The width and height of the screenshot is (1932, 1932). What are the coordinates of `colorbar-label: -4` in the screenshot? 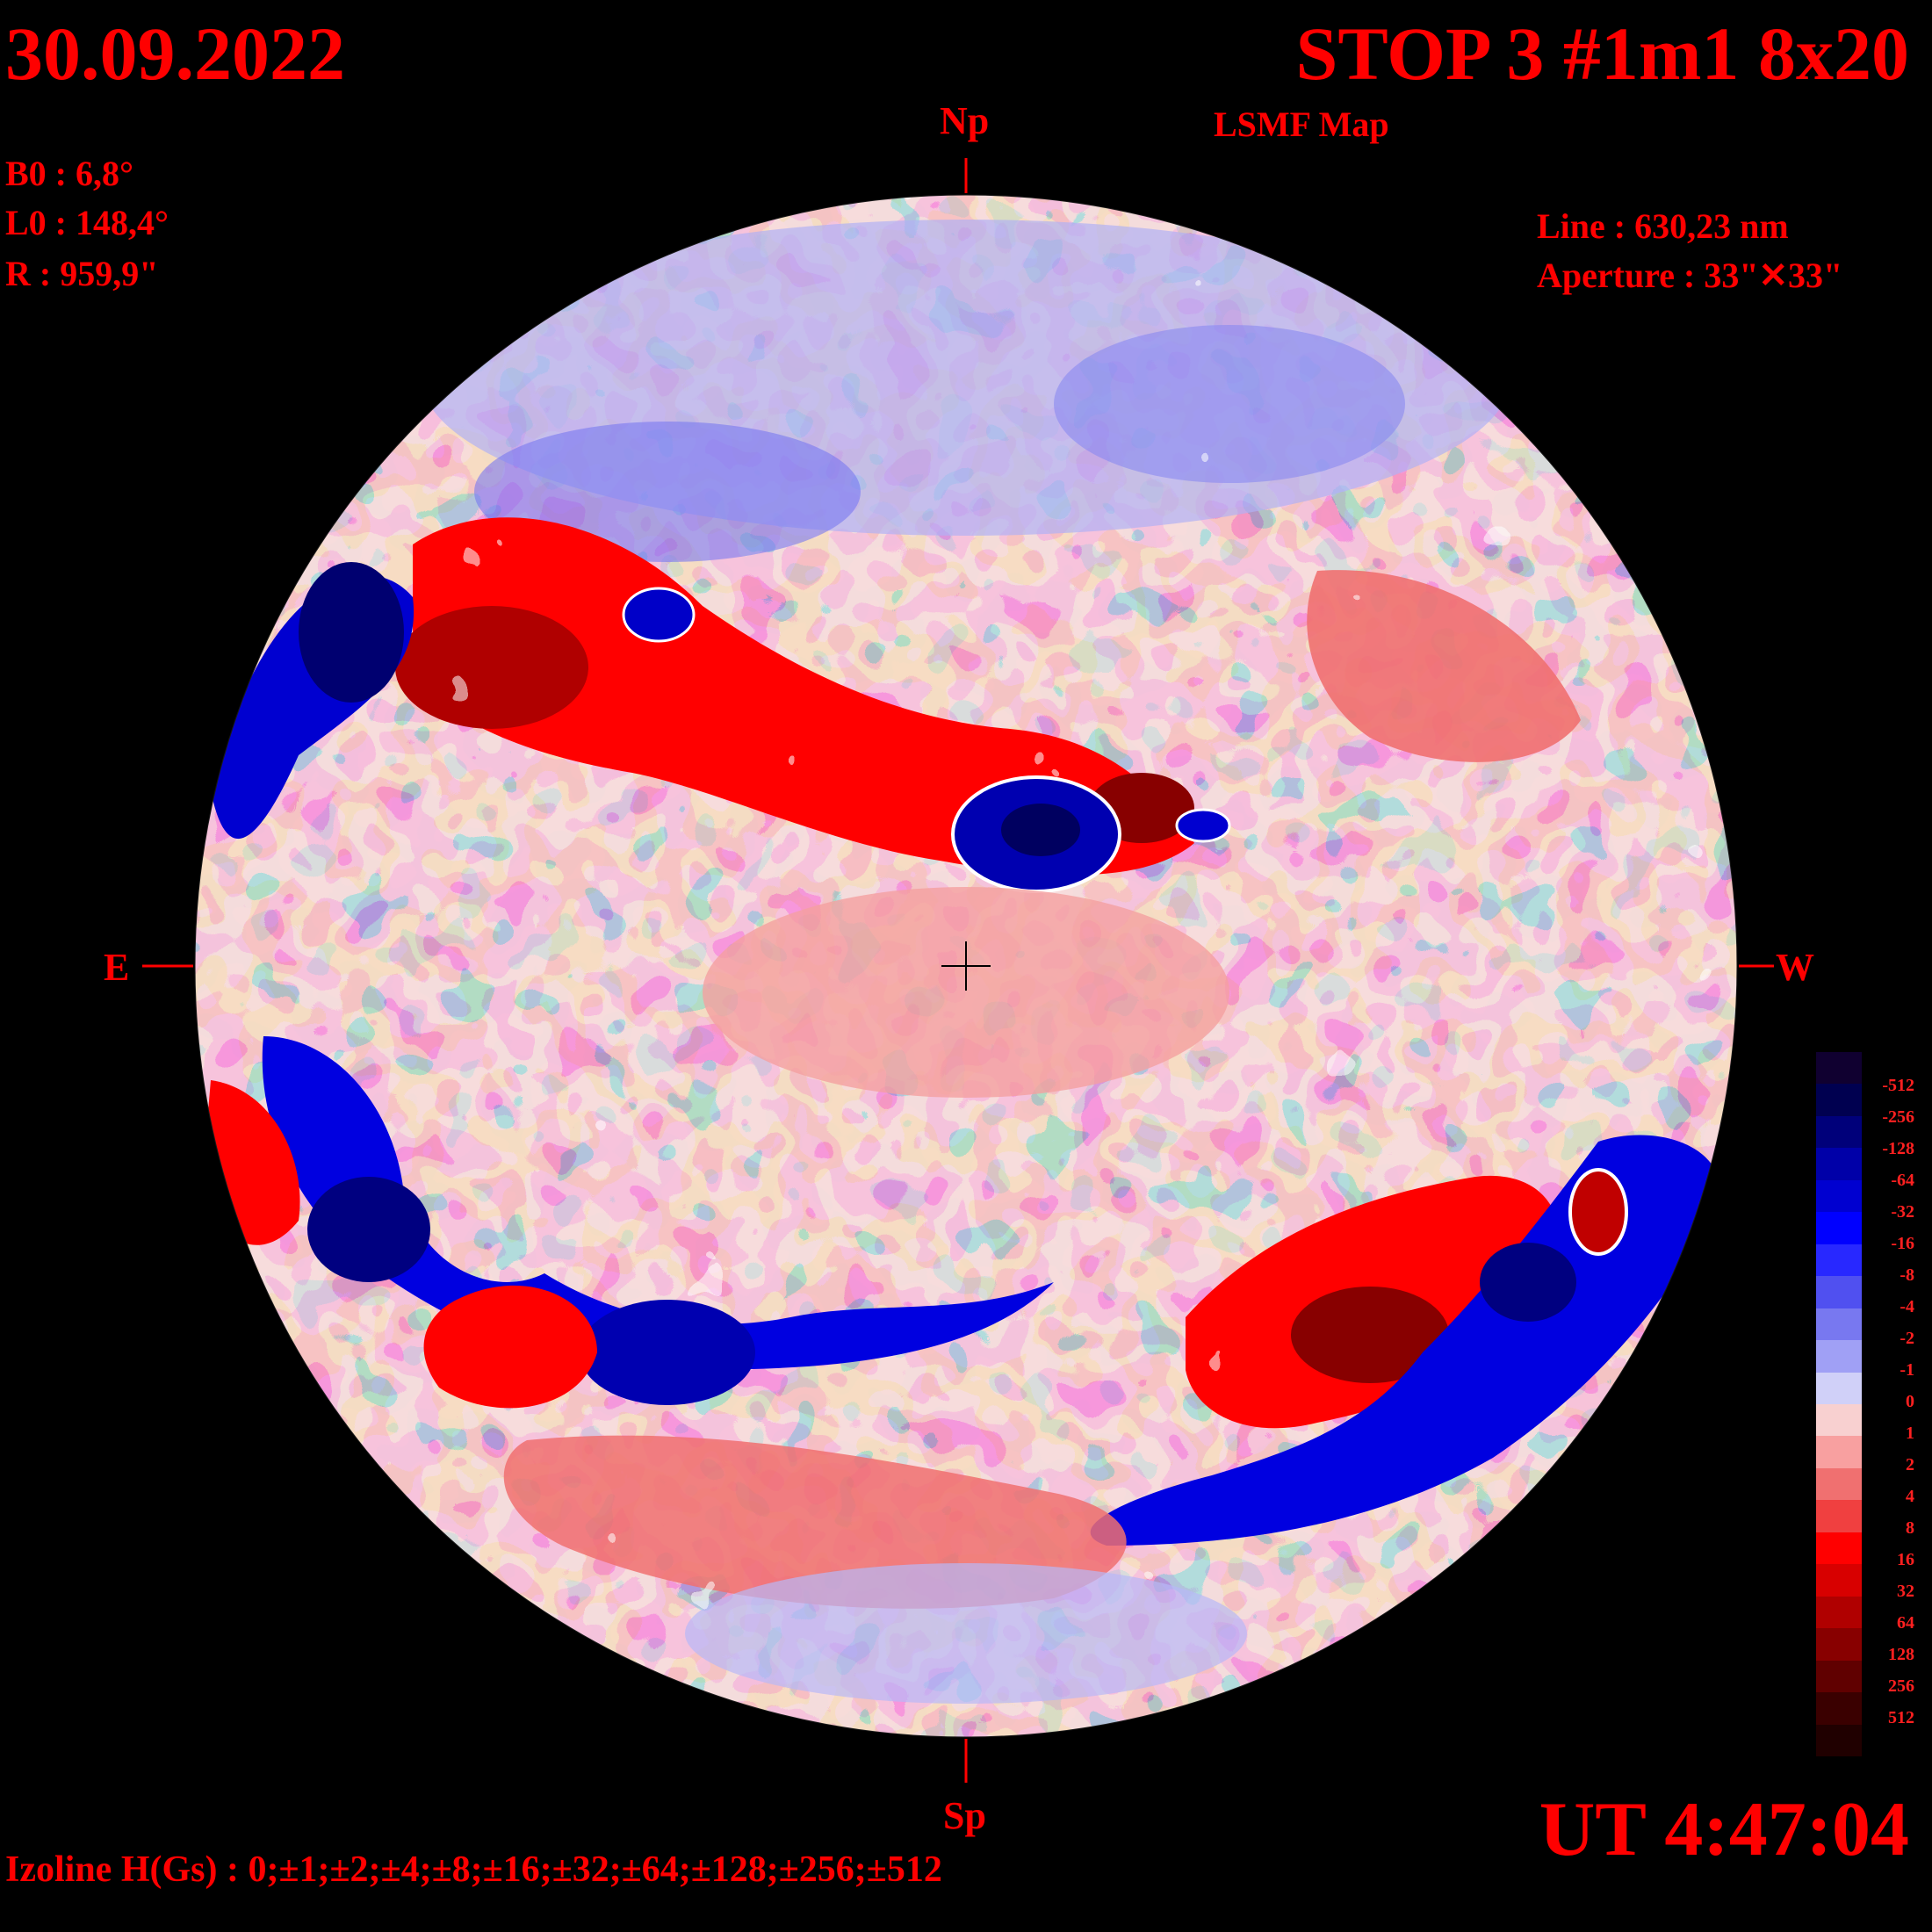 It's located at (1907, 1307).